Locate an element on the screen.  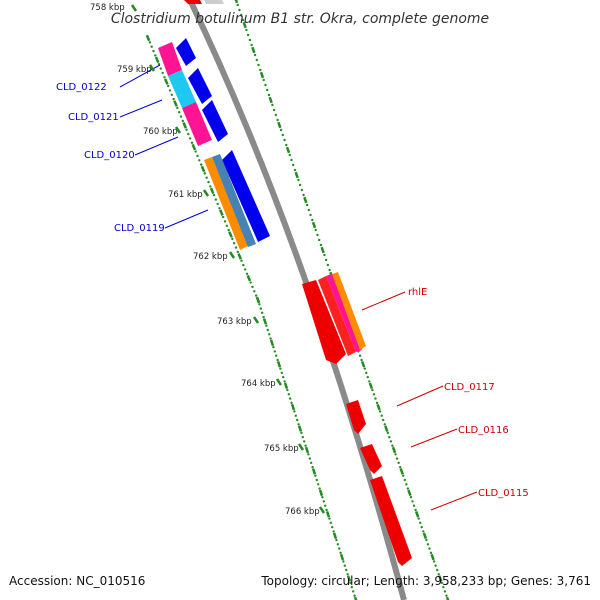
kbp-label: 762 kbp is located at coordinates (210, 257).